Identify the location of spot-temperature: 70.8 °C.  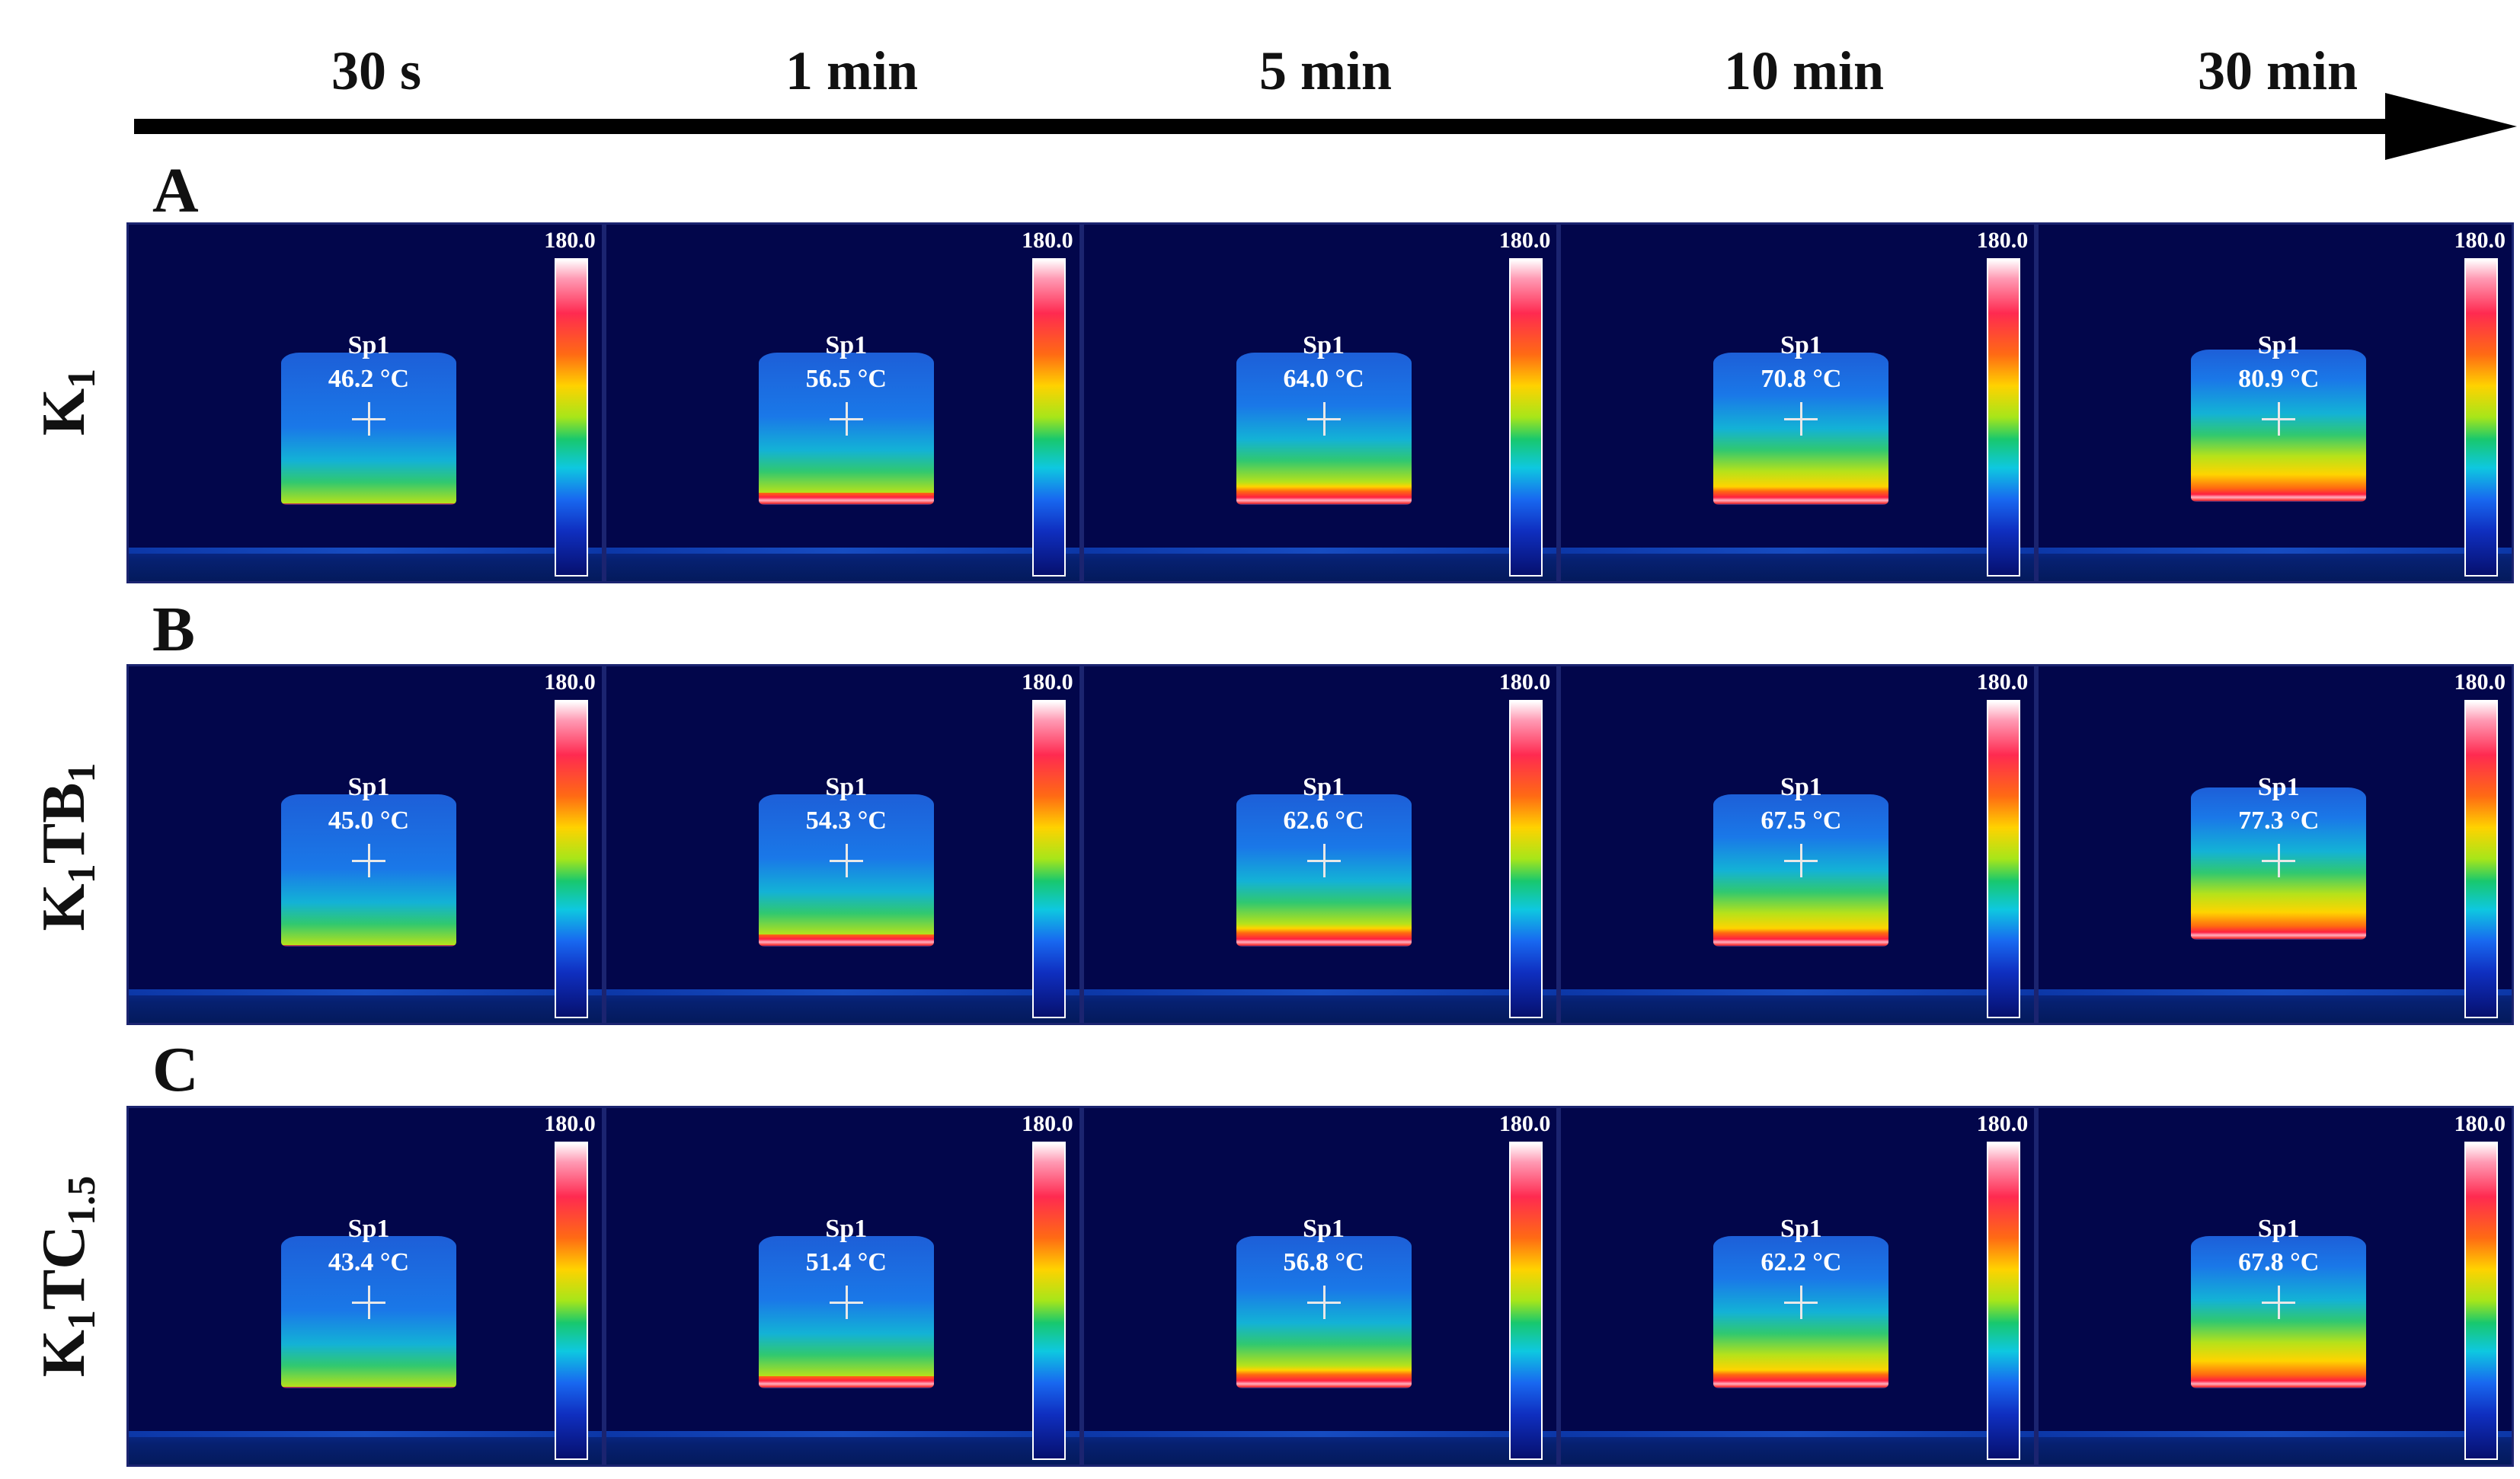
(1801, 379).